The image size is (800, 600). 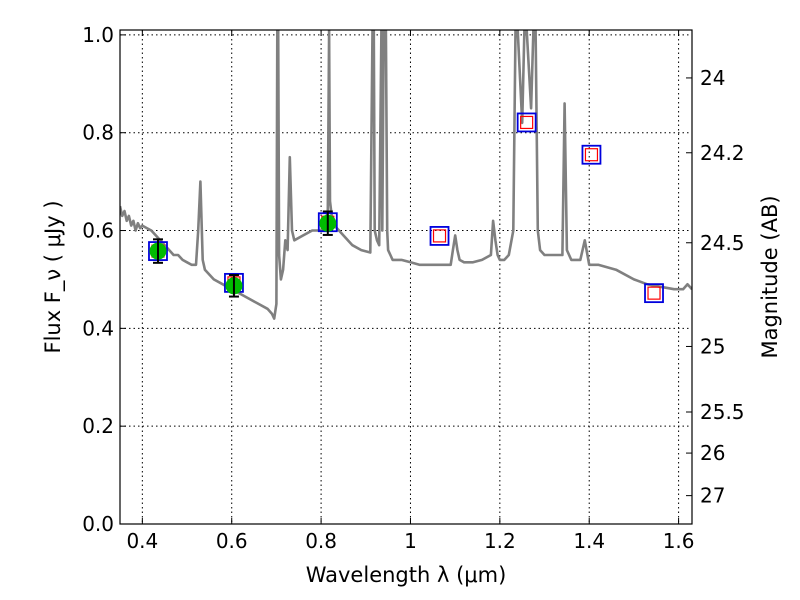 I want to click on x-tick-label: 0.8, so click(x=321, y=541).